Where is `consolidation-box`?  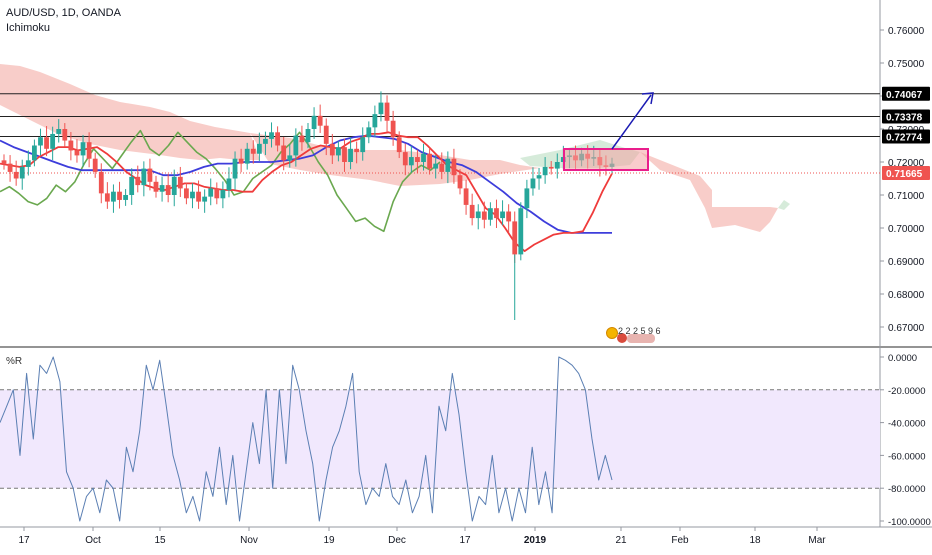
consolidation-box is located at coordinates (606, 159).